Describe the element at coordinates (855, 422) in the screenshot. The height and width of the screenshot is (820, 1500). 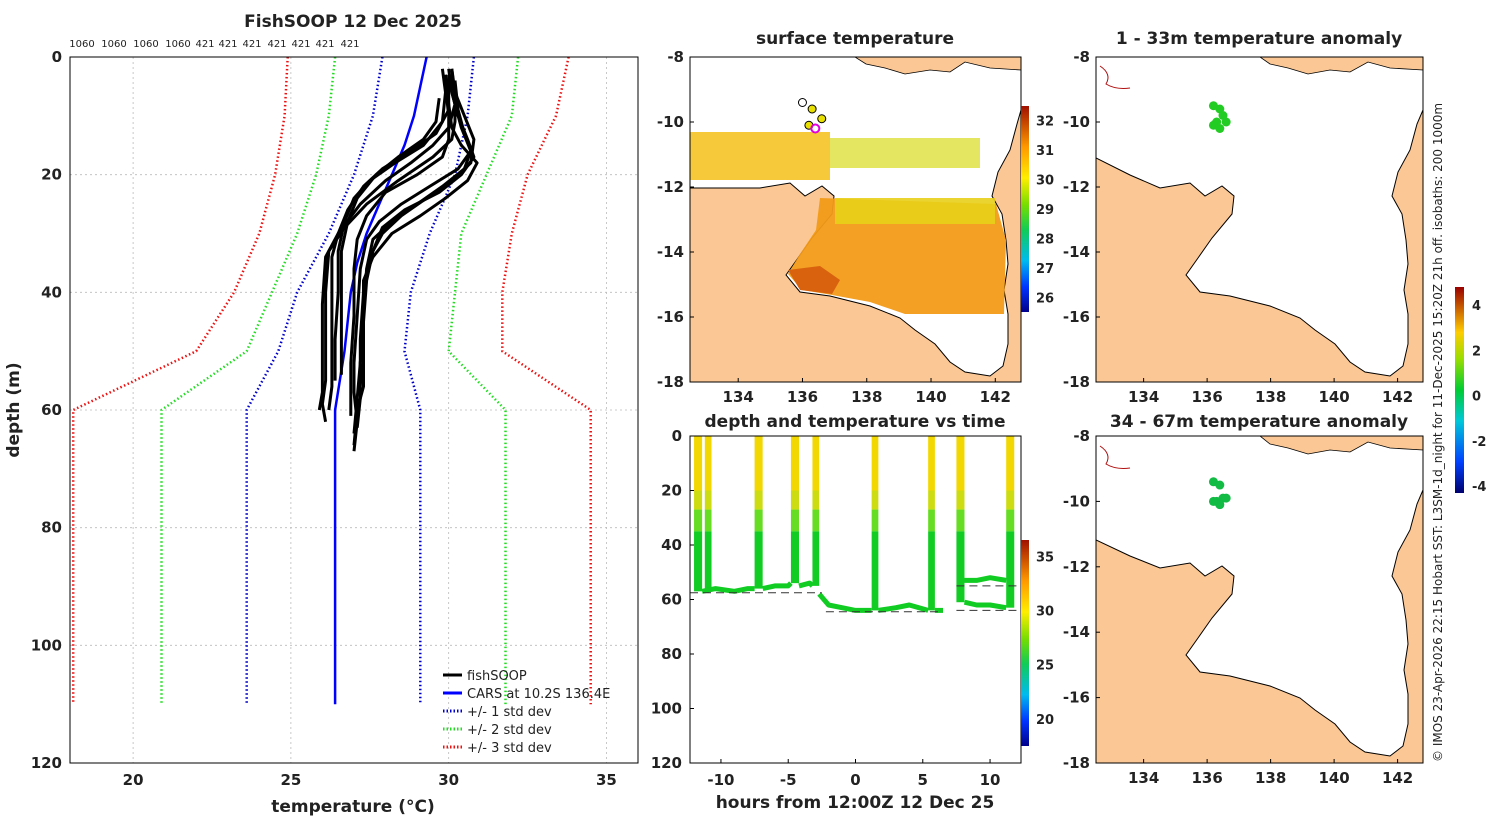
I see `timeseries-title: depth and temperature vs time` at that location.